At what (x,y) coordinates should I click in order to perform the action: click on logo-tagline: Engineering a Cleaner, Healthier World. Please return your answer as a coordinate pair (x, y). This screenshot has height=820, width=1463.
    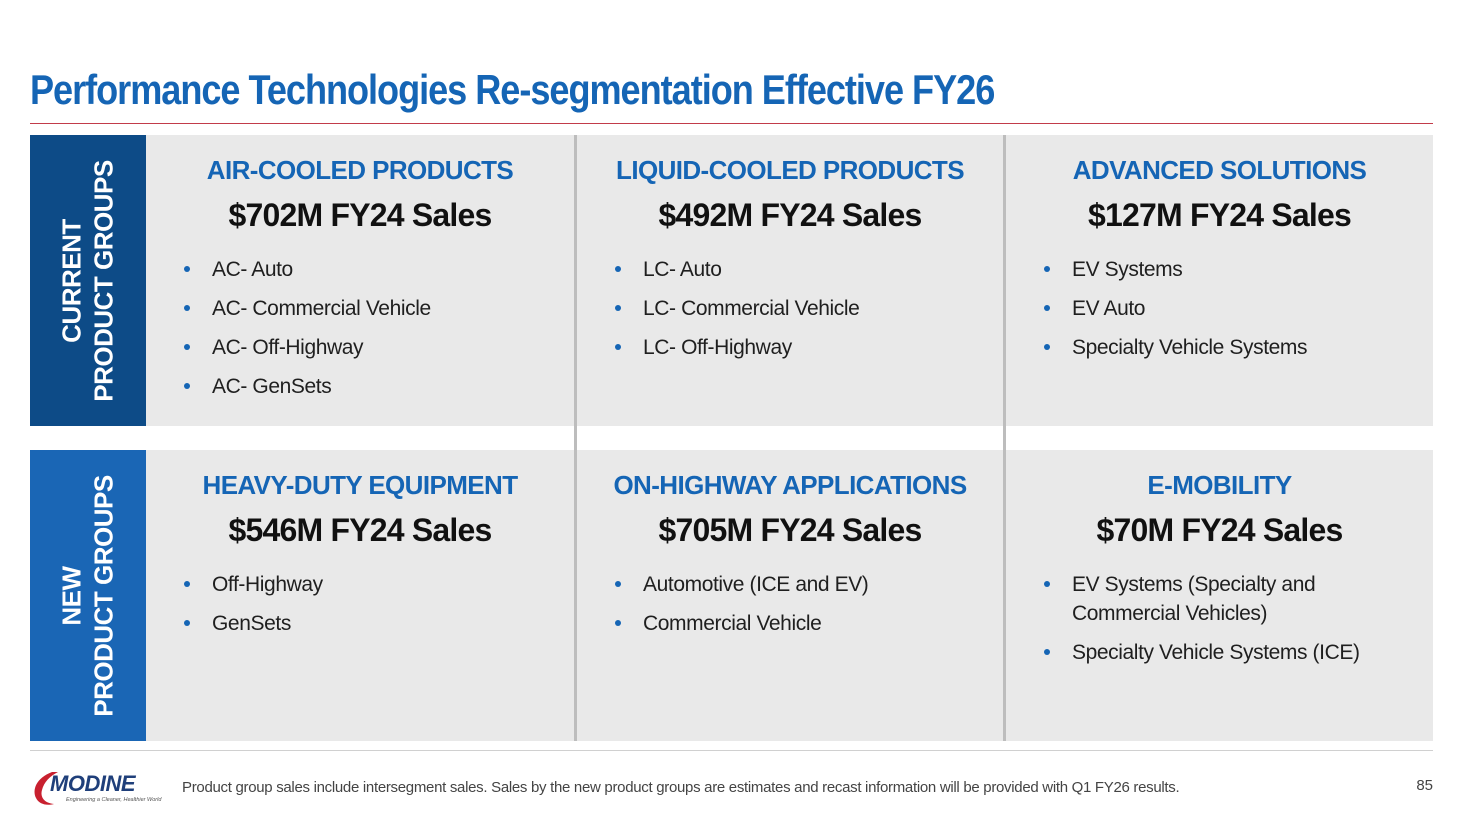
    Looking at the image, I should click on (114, 800).